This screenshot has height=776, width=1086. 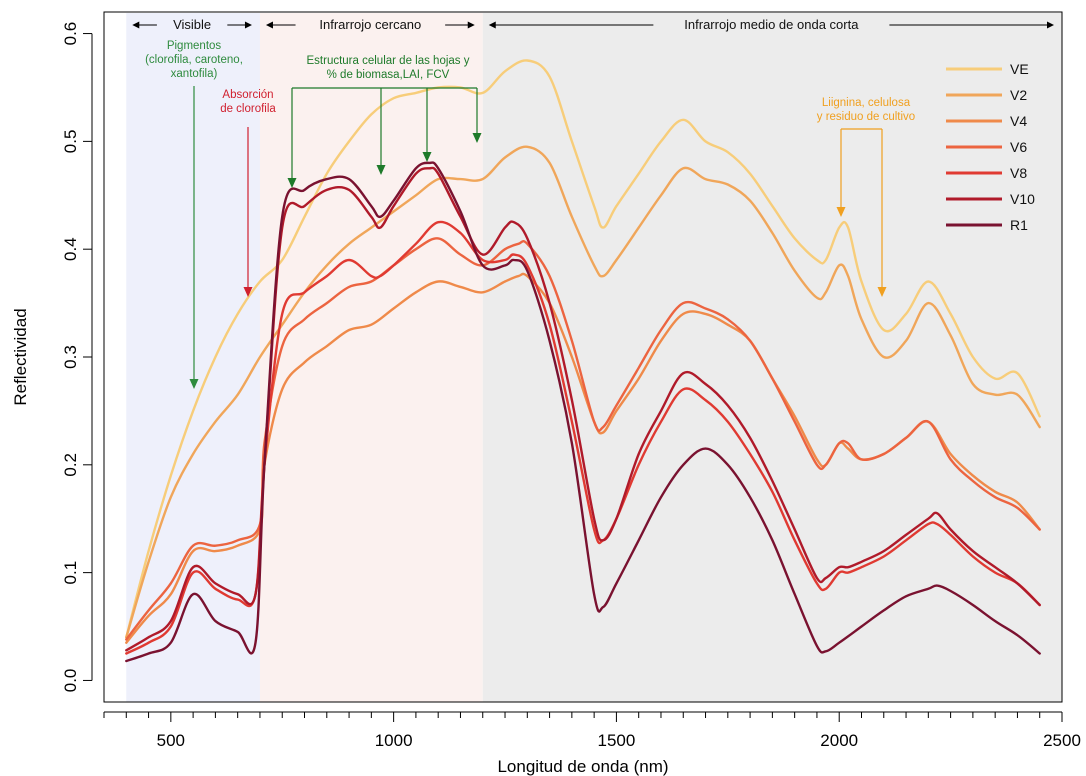 What do you see at coordinates (70, 681) in the screenshot?
I see `y-tick-label-0.0: 0.0` at bounding box center [70, 681].